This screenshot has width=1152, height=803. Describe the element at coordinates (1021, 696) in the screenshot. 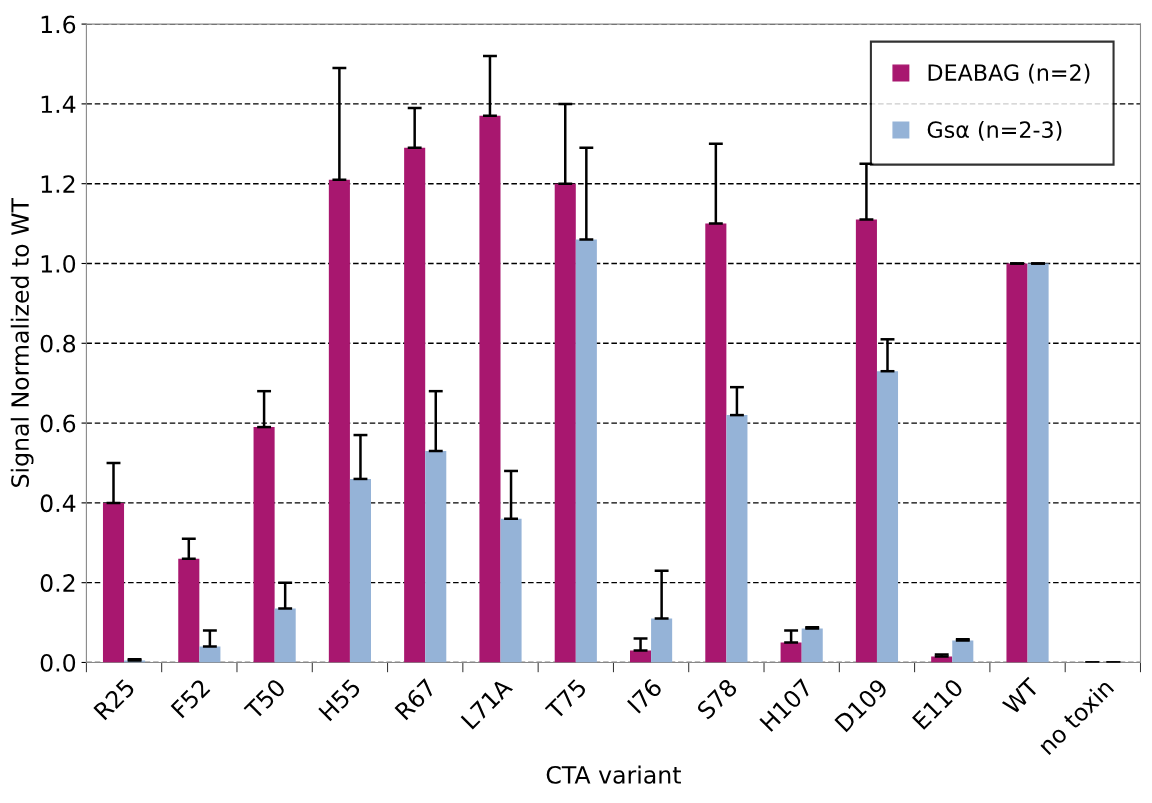

I see `x-tick-label: WT` at that location.